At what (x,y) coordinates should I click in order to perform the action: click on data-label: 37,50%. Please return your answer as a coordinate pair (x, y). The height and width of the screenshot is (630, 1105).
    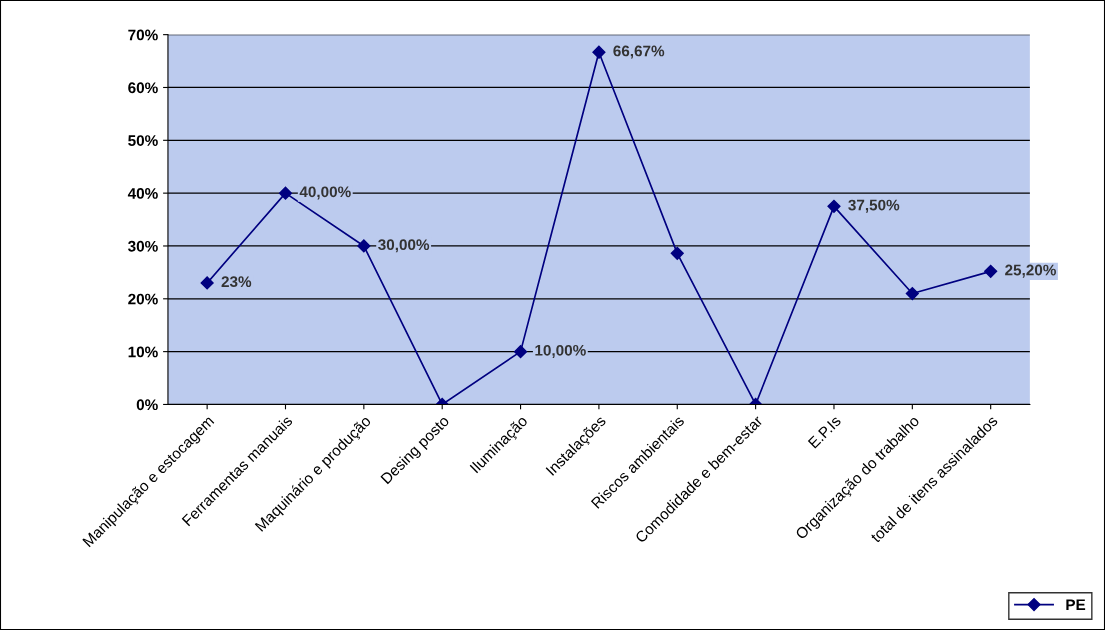
    Looking at the image, I should click on (874, 206).